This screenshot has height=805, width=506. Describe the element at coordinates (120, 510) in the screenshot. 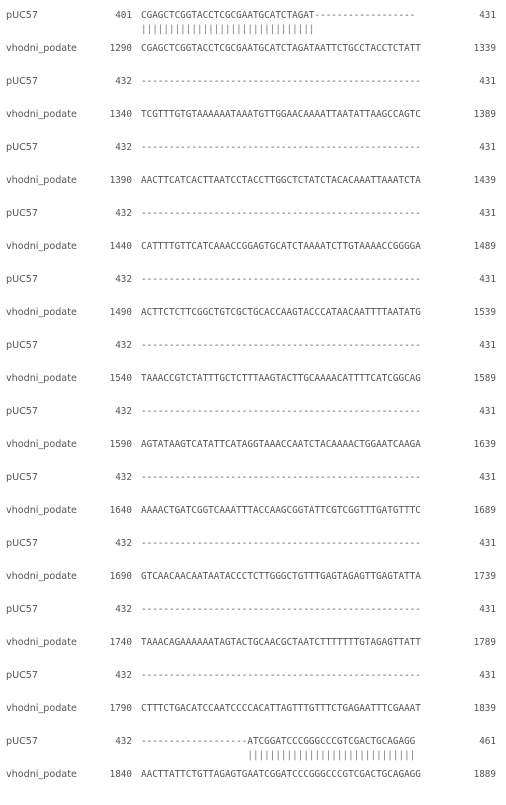

I see `subject-start: 1640` at that location.